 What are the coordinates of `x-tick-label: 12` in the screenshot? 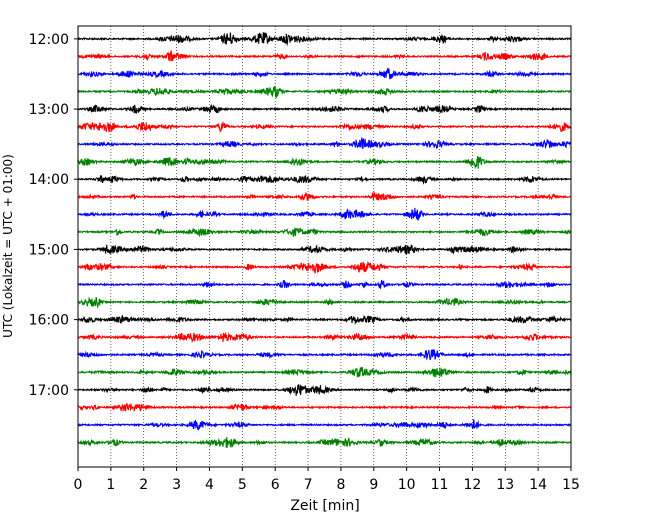 It's located at (472, 485).